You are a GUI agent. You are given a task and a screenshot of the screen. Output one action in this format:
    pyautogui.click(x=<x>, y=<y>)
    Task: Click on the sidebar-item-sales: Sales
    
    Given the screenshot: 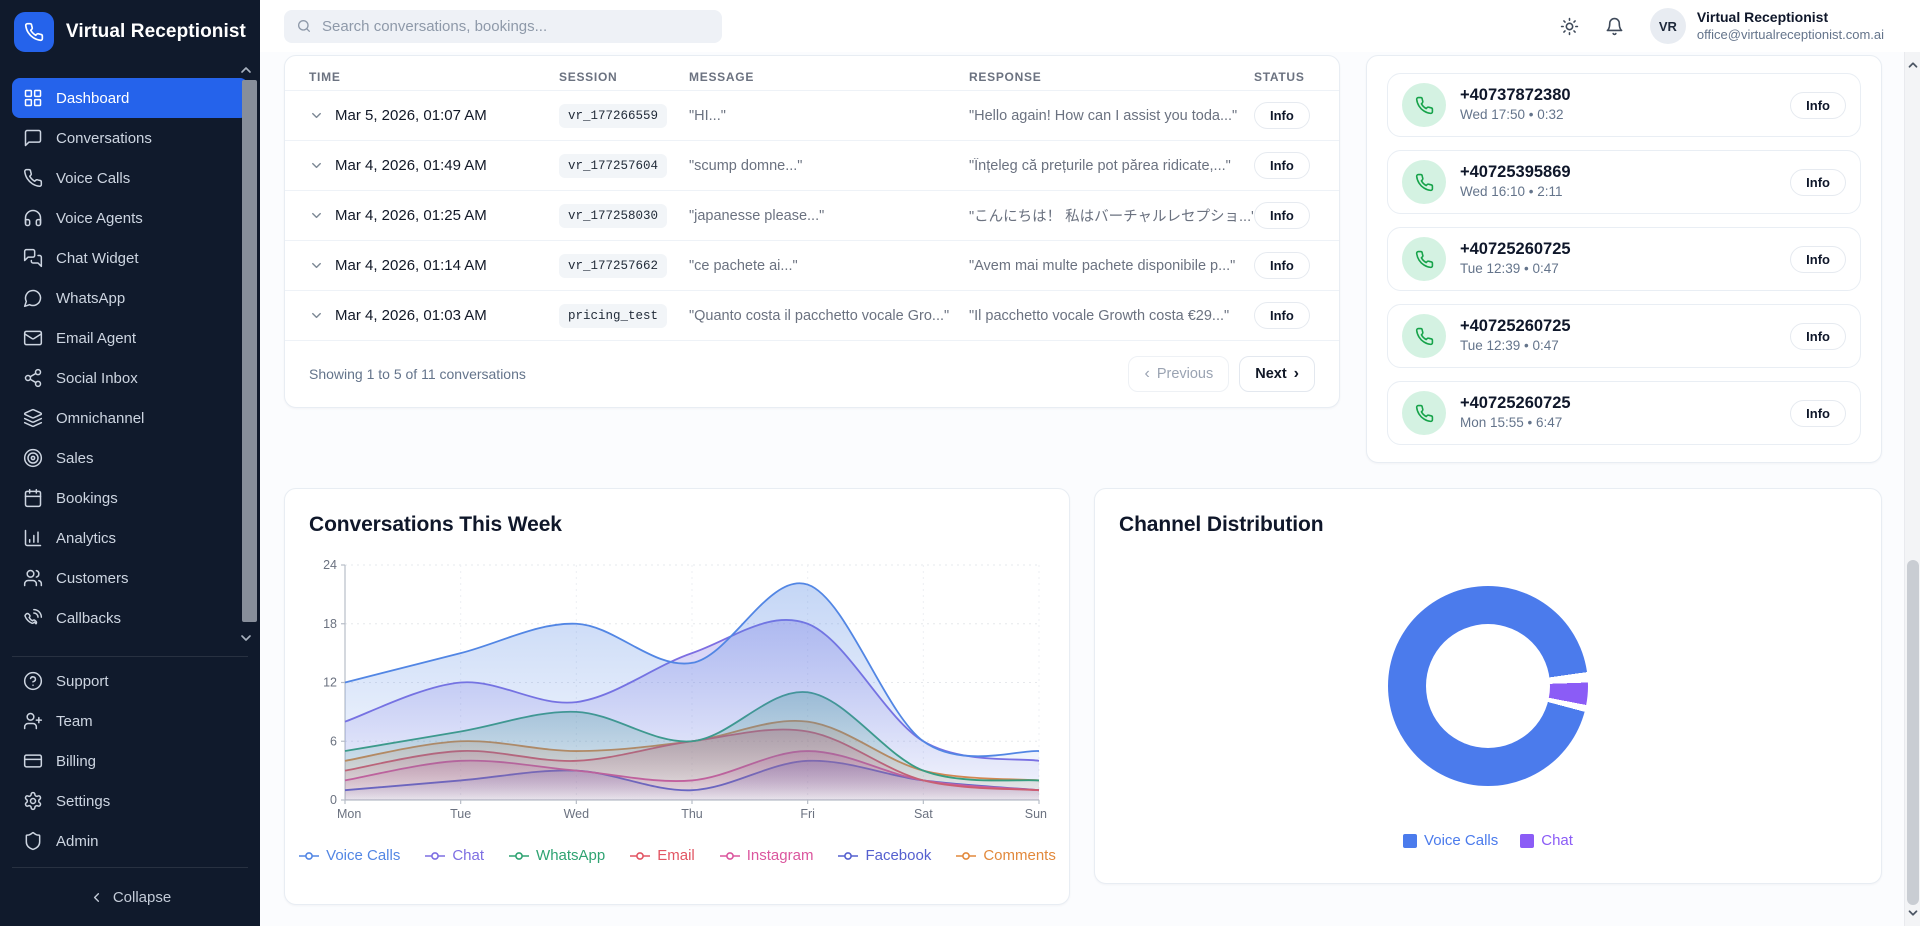 What is the action you would take?
    pyautogui.click(x=130, y=458)
    